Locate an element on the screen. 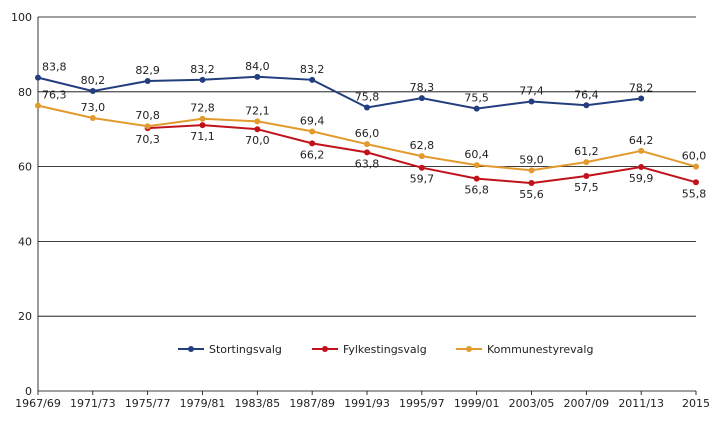 Image resolution: width=719 pixels, height=425 pixels. data-label: 82,9 is located at coordinates (147, 70).